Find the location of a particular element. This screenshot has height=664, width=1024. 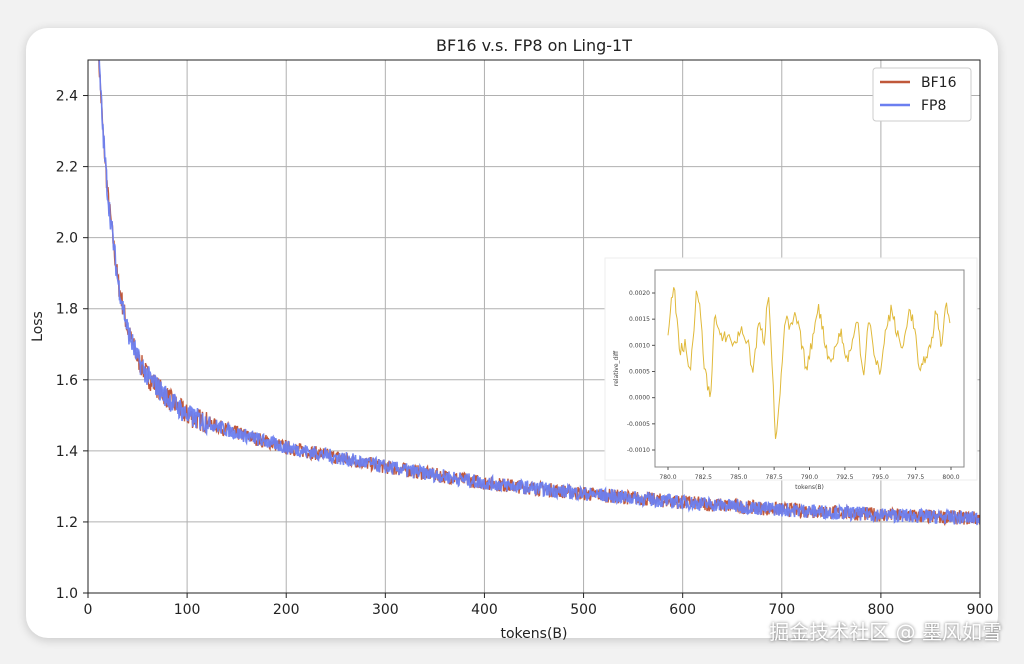

y-tick-label: 1.0 is located at coordinates (67, 594).